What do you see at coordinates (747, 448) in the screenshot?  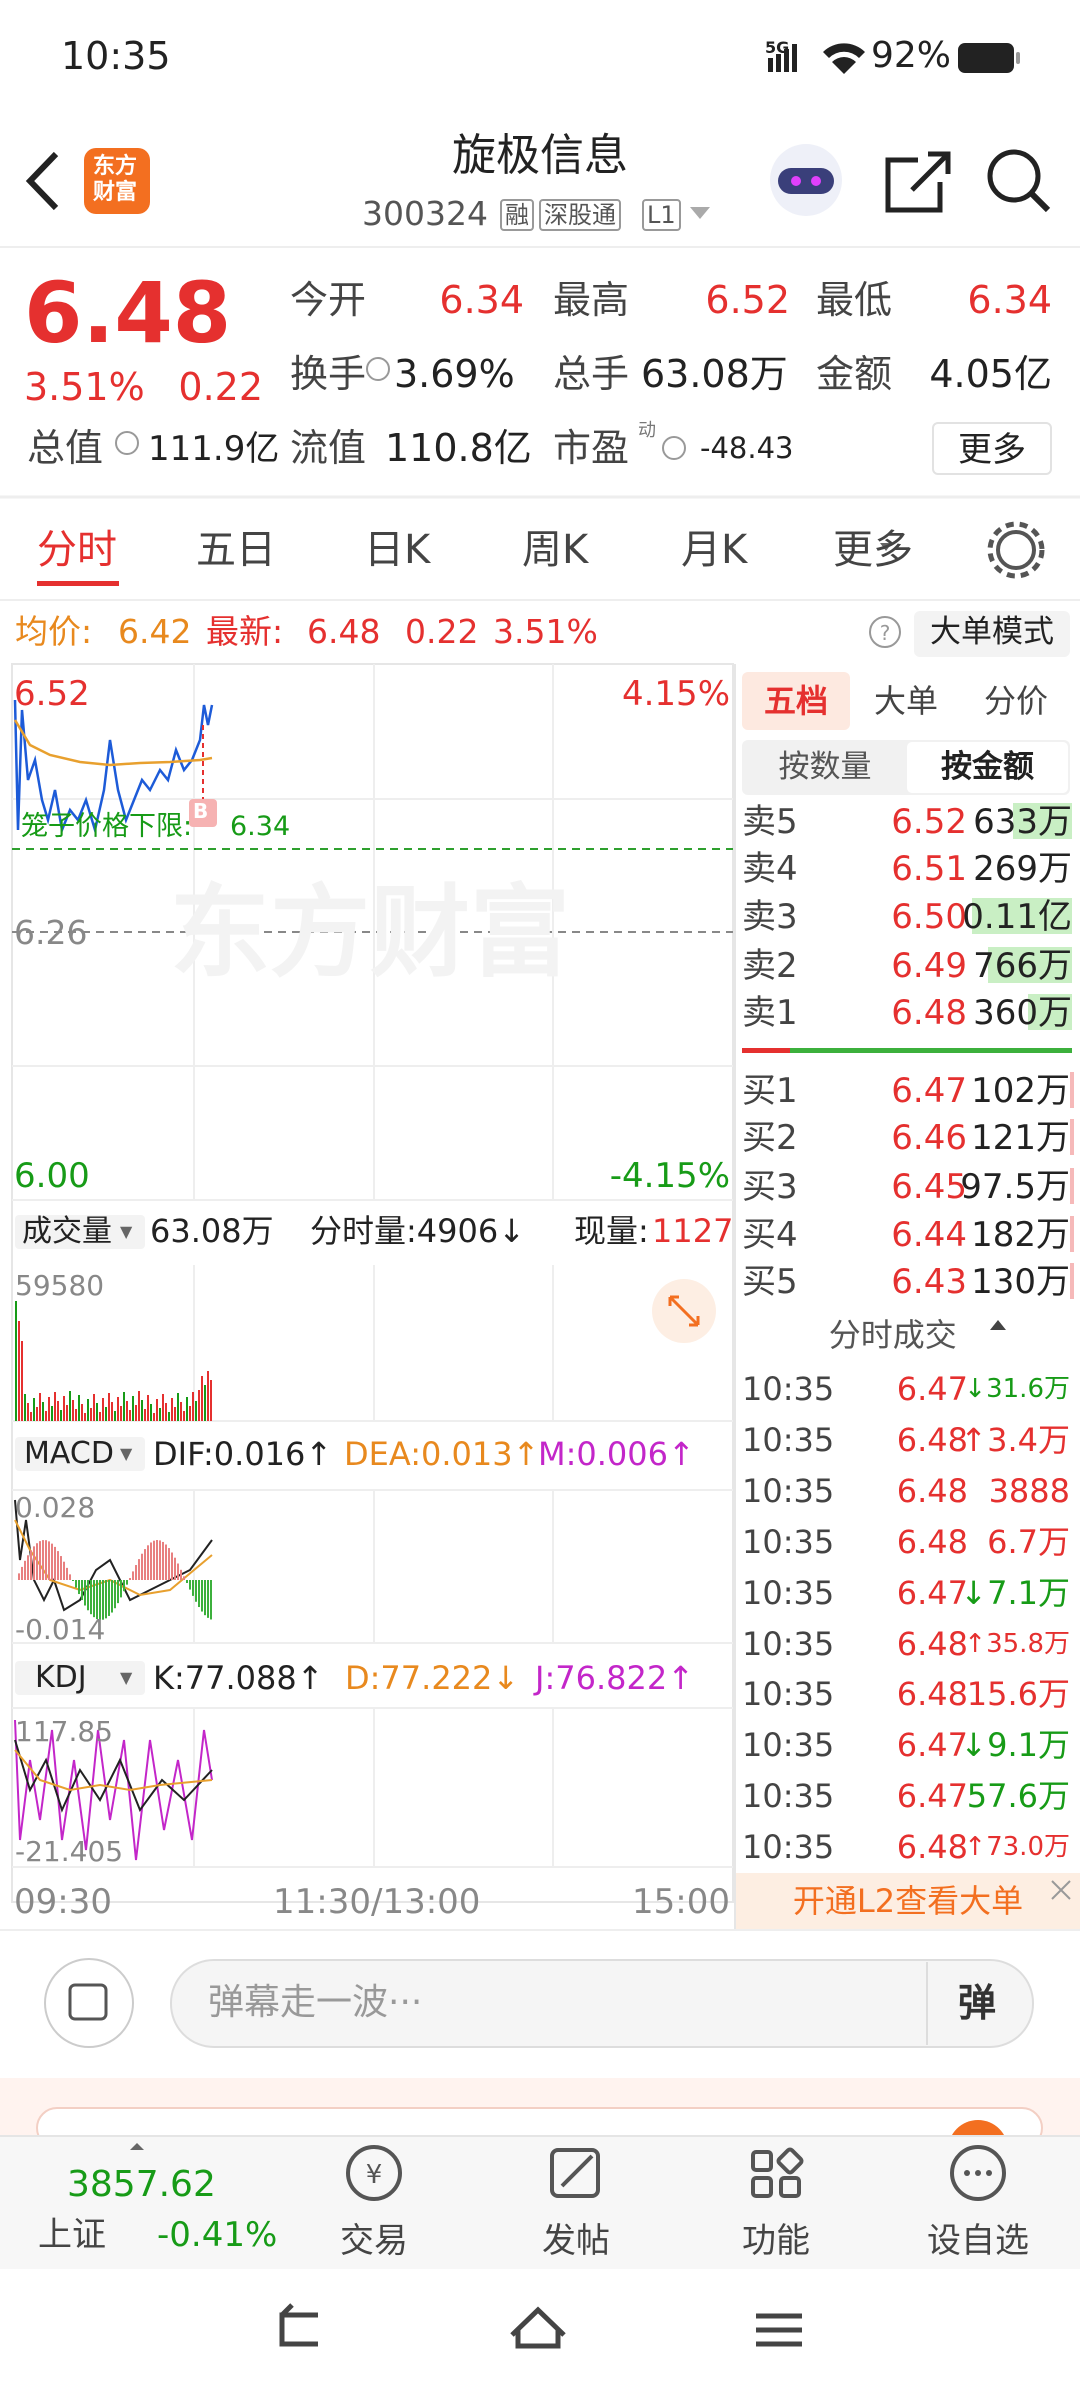 I see `field-value: -48.43` at bounding box center [747, 448].